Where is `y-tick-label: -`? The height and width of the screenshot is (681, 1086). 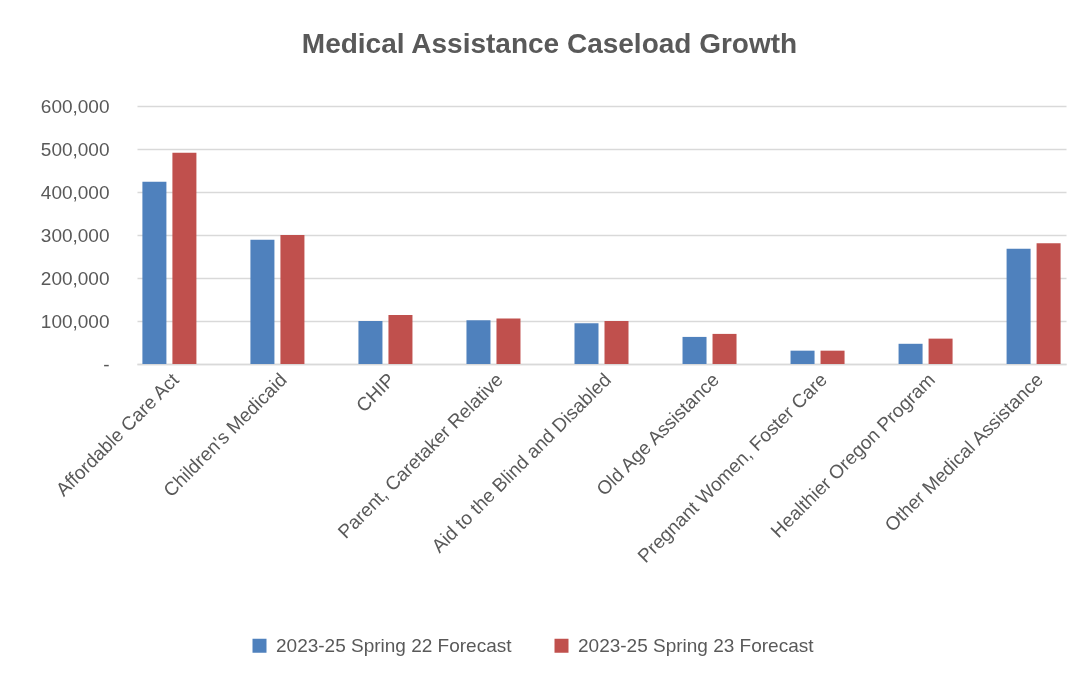
y-tick-label: - is located at coordinates (106, 364).